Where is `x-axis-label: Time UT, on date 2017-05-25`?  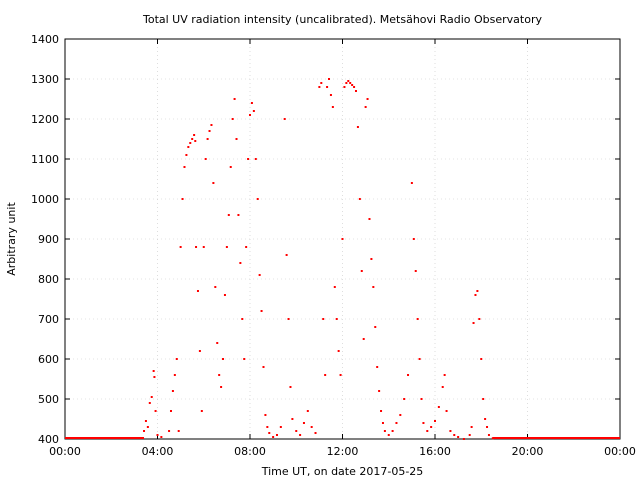 x-axis-label: Time UT, on date 2017-05-25 is located at coordinates (342, 471).